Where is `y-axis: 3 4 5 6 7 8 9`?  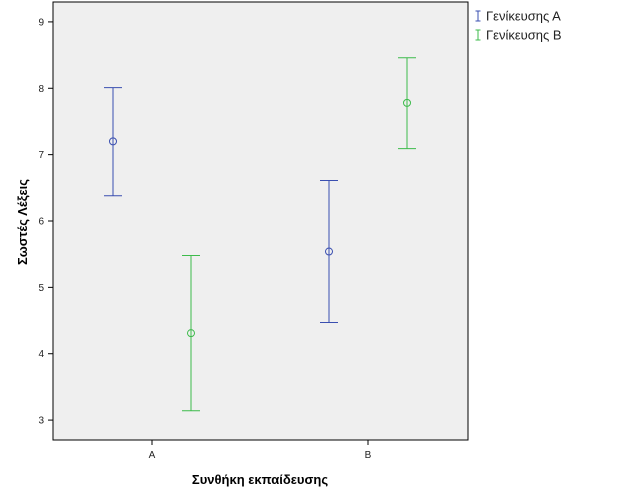
y-axis: 3 4 5 6 7 8 9 is located at coordinates (45, 222).